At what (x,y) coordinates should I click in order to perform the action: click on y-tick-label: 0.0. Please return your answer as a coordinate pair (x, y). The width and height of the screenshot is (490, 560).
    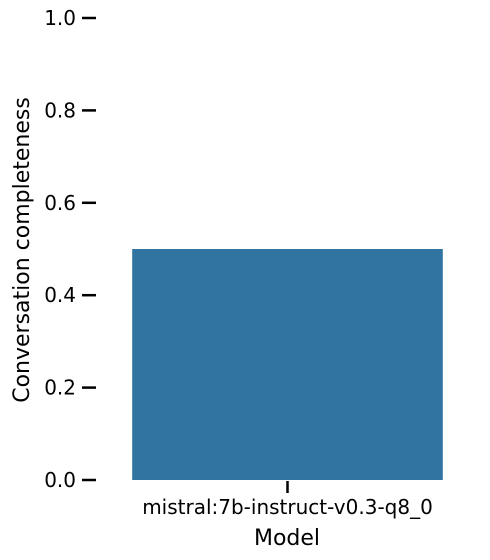
    Looking at the image, I should click on (60, 480).